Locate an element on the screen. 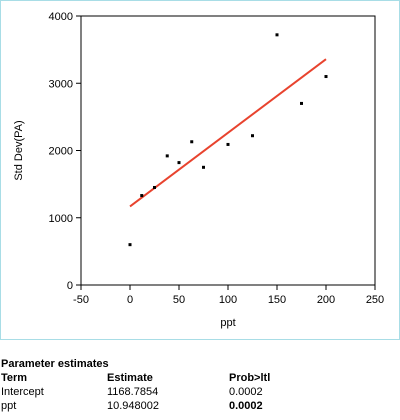  x-tick-label: 200 is located at coordinates (326, 300).